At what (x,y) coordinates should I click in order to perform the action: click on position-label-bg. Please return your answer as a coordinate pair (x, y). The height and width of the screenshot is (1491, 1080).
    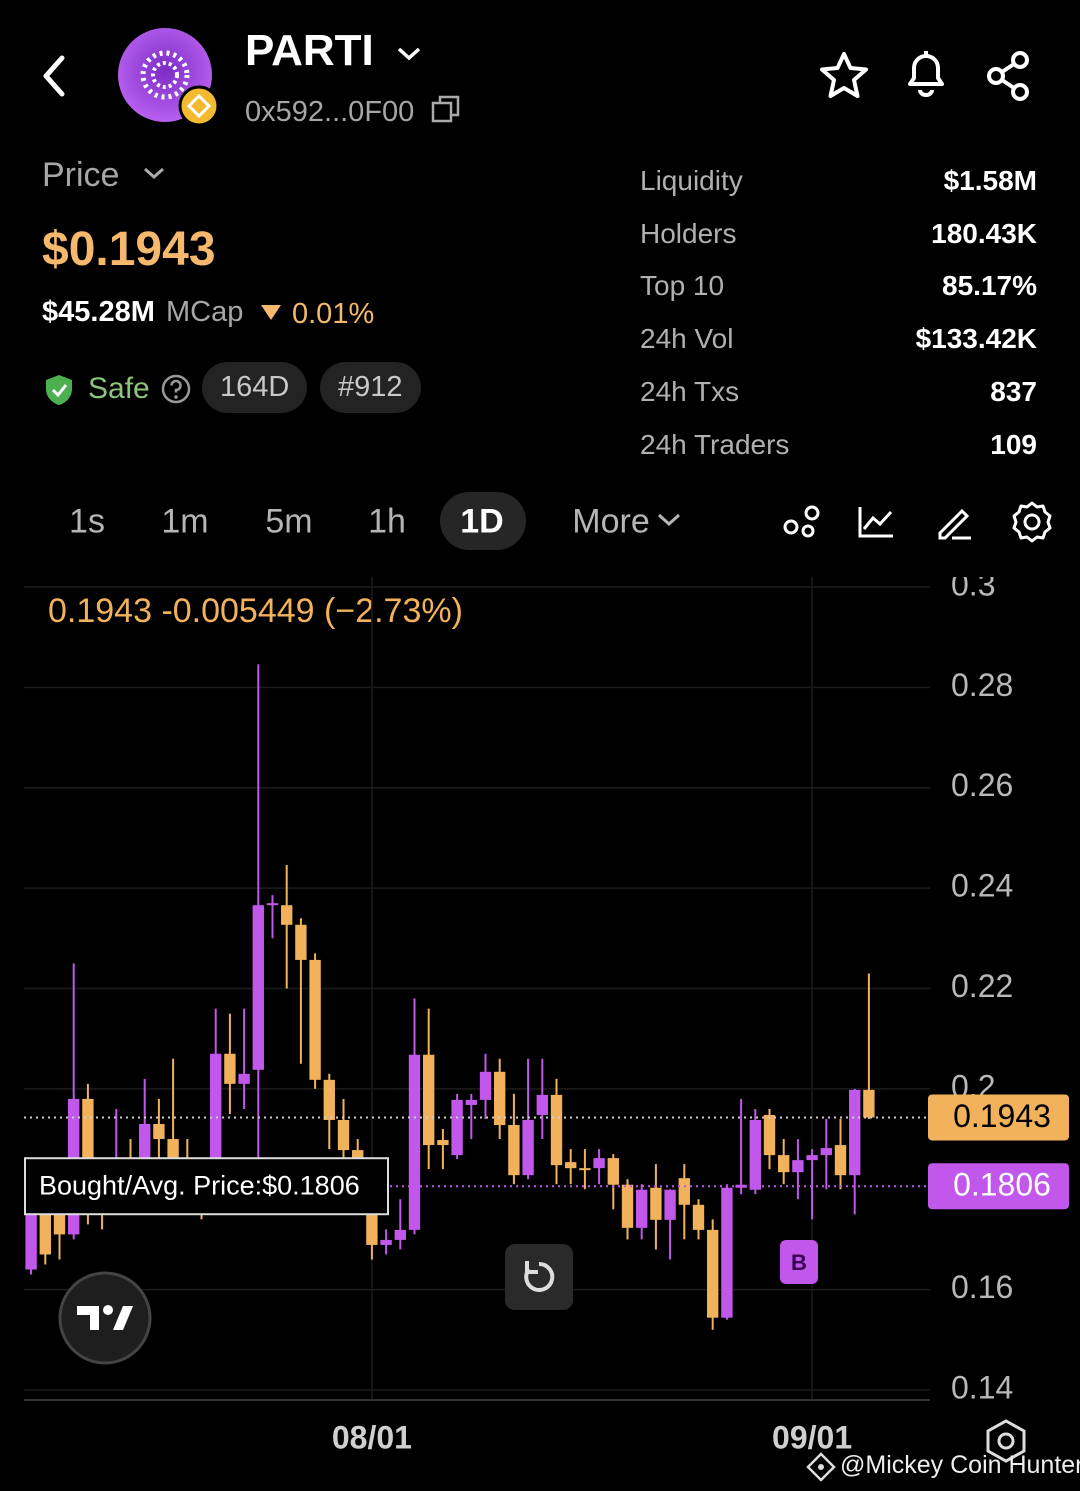
    Looking at the image, I should click on (206, 1186).